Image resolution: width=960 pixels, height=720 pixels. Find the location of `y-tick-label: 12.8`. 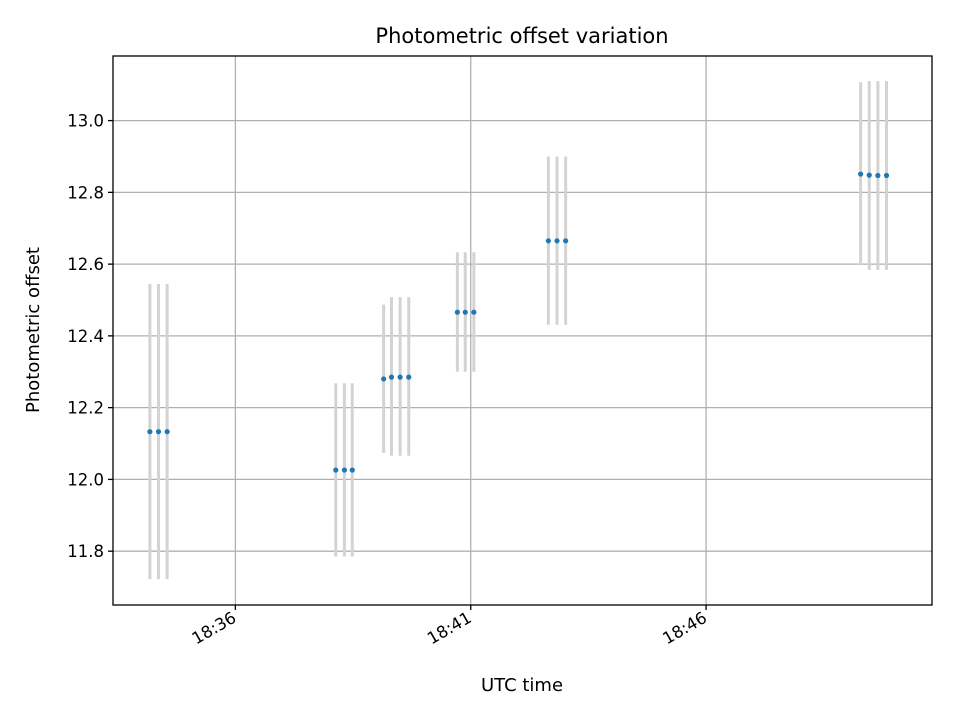

y-tick-label: 12.8 is located at coordinates (85, 192).